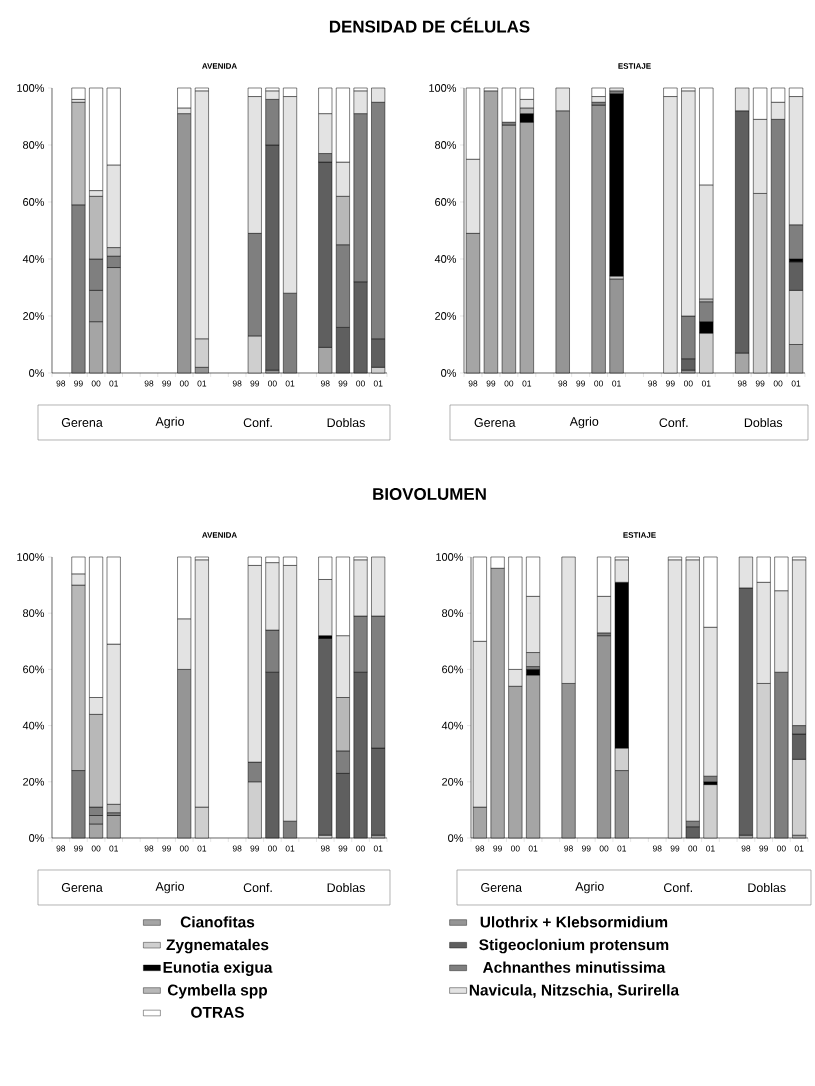 The image size is (815, 1086). What do you see at coordinates (574, 946) in the screenshot?
I see `legend-label: Stigeoclonium protensum` at bounding box center [574, 946].